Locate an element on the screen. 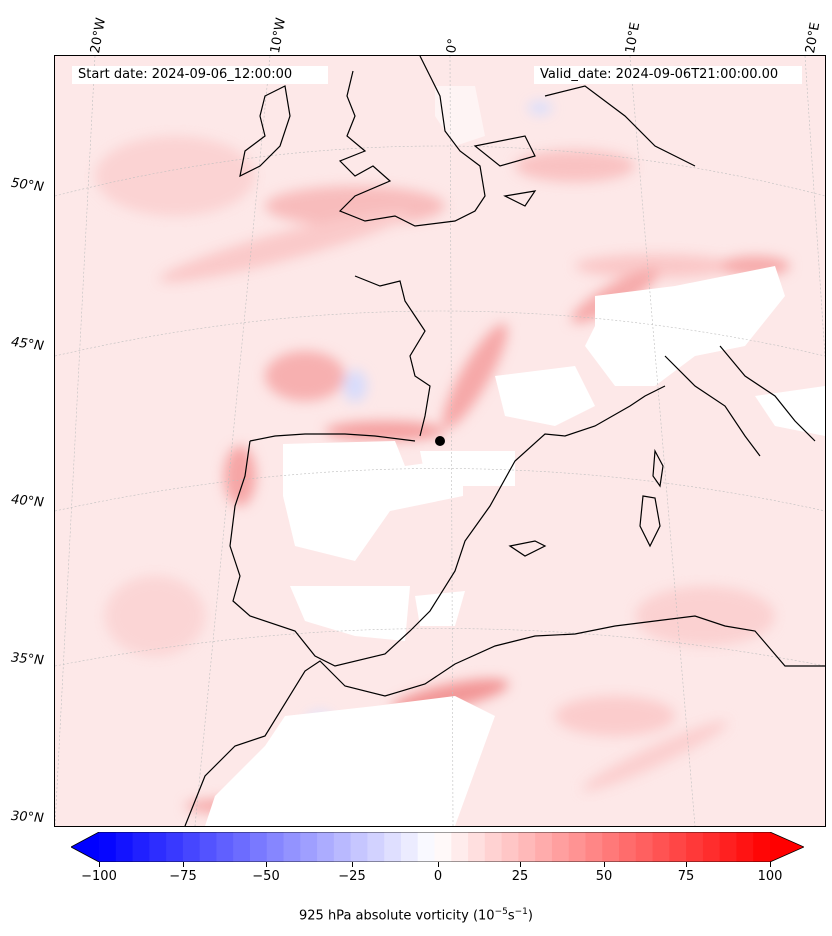 This screenshot has height=936, width=832. colorbar-title-text: 925 hPa absolute vorticity (10 is located at coordinates (397, 916).